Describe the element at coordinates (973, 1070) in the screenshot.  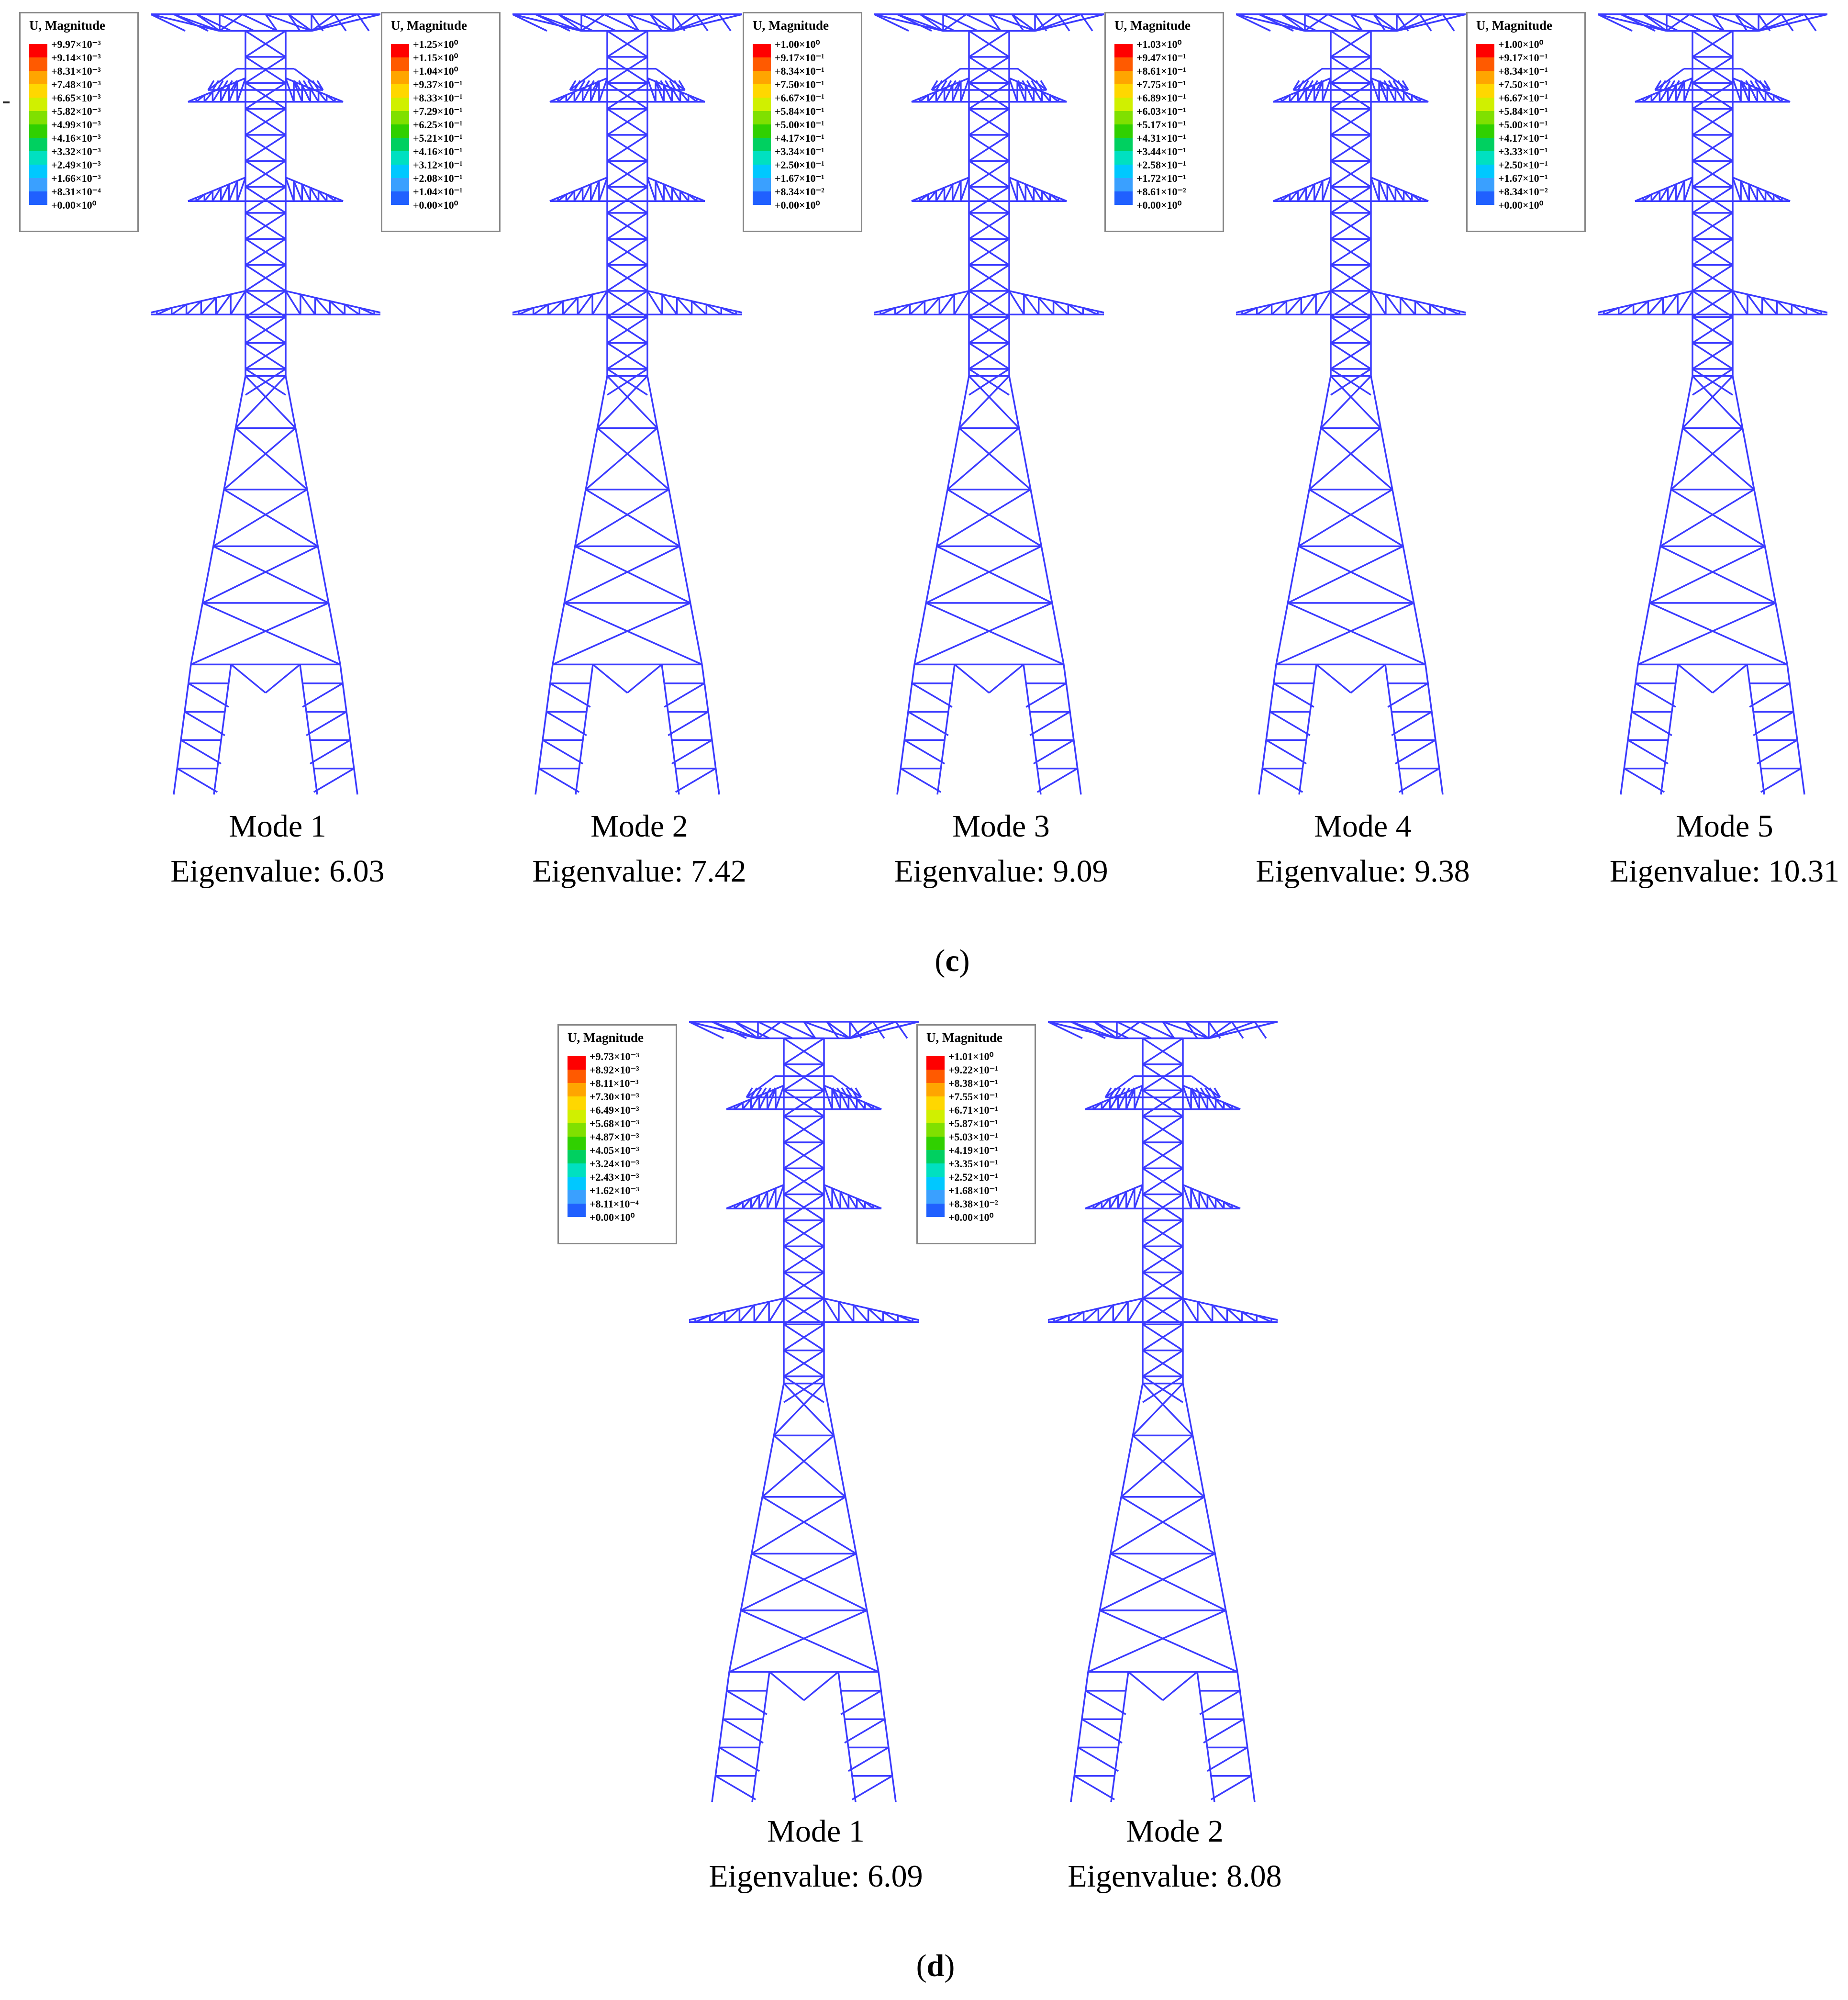
I see `legend-value: +9.22×10⁻¹` at that location.